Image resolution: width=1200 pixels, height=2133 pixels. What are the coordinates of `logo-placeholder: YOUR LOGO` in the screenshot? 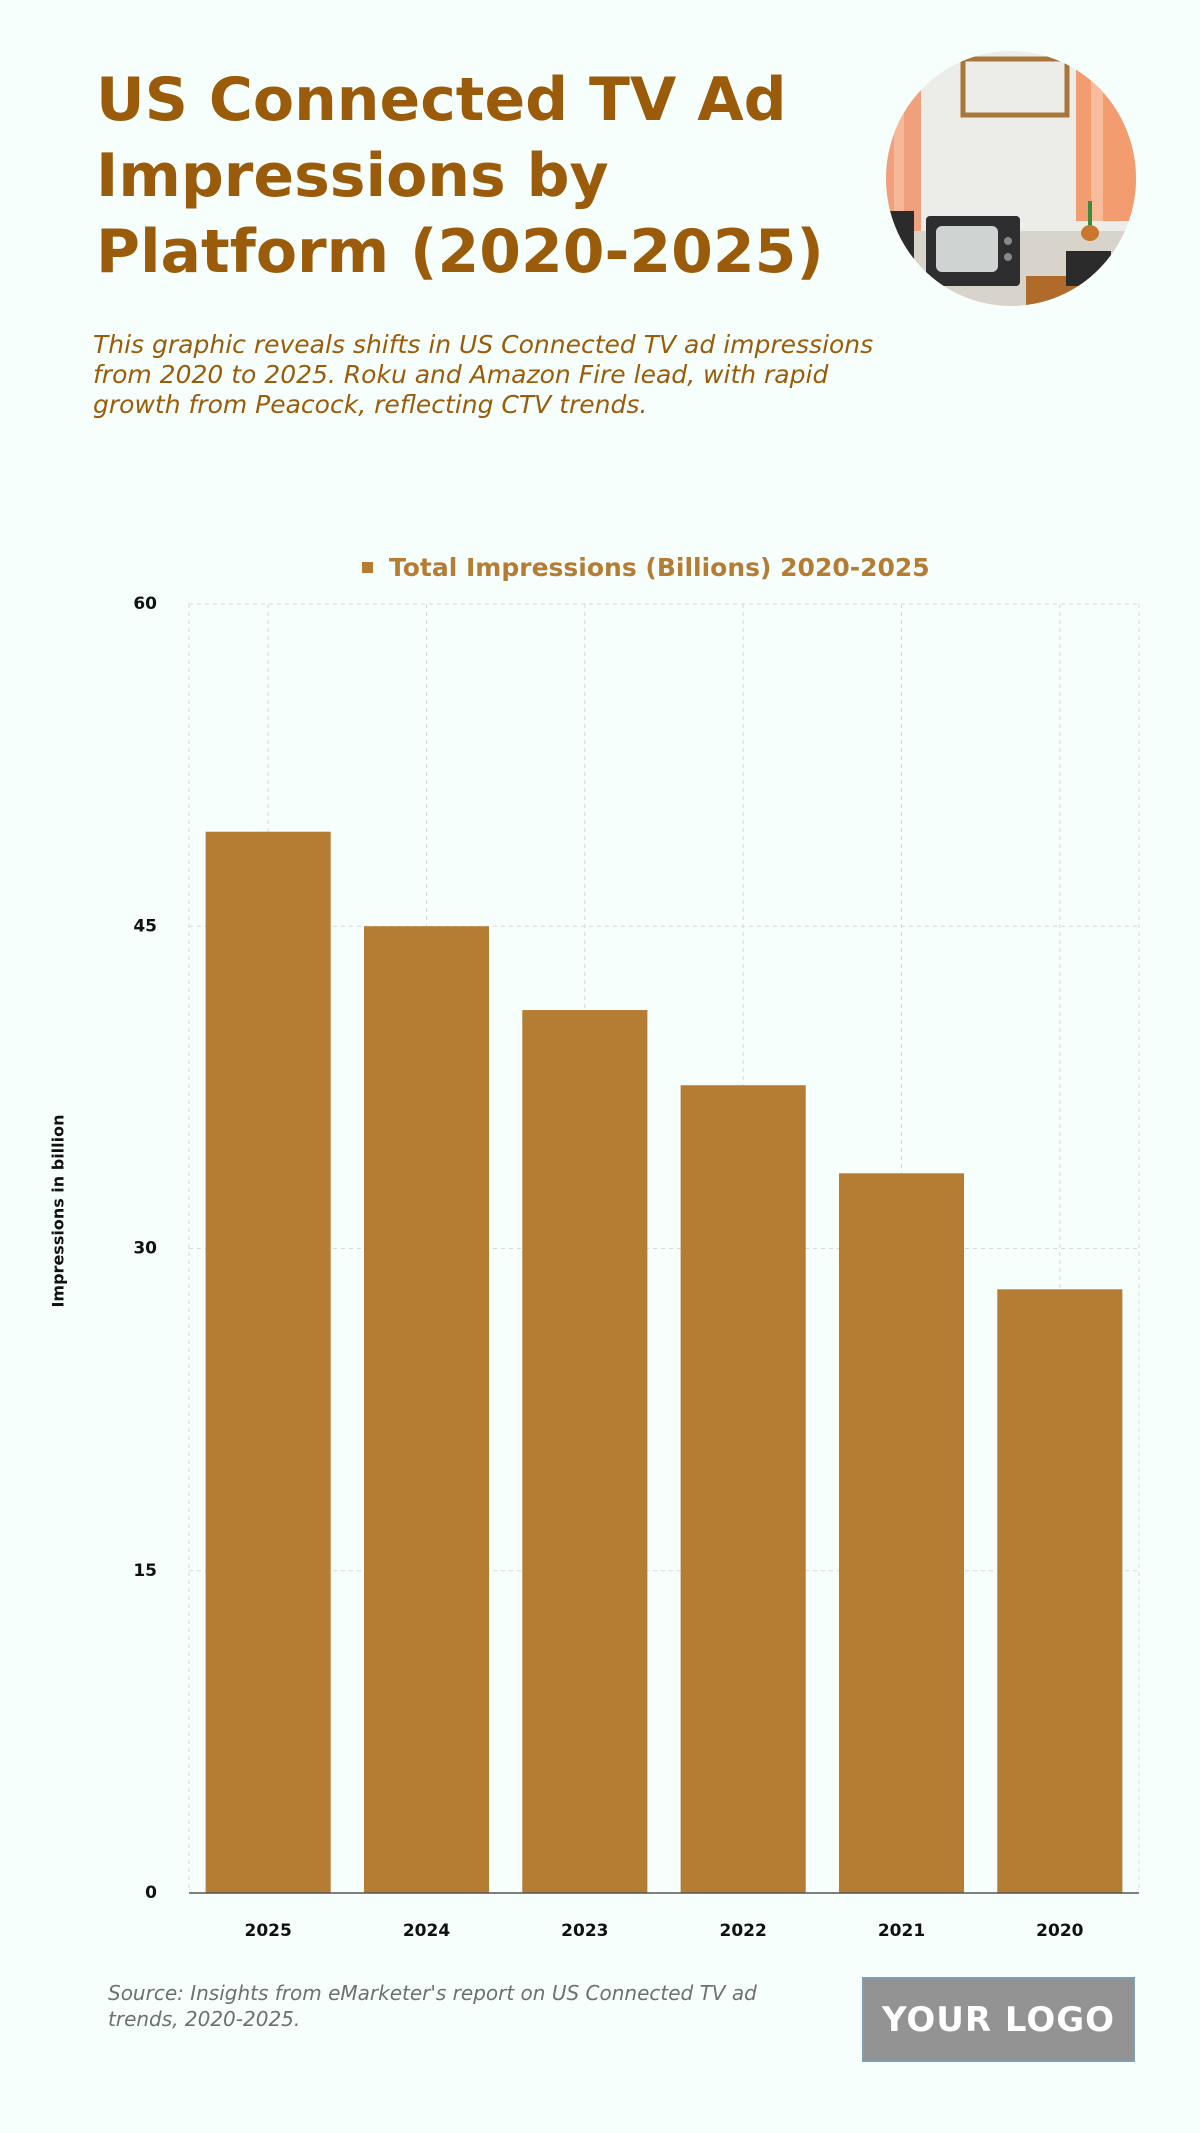 It's located at (998, 2019).